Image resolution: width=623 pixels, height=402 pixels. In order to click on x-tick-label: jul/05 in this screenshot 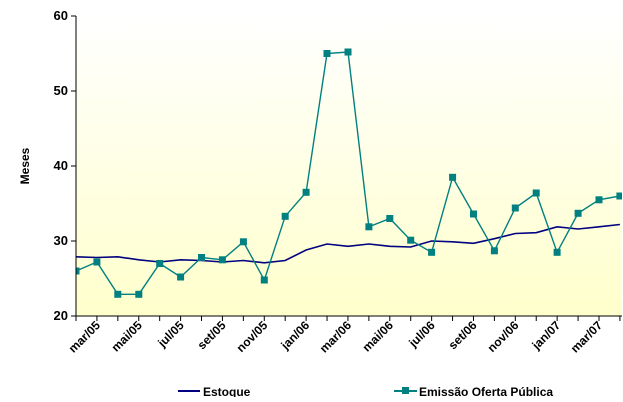, I will do `click(170, 334)`.